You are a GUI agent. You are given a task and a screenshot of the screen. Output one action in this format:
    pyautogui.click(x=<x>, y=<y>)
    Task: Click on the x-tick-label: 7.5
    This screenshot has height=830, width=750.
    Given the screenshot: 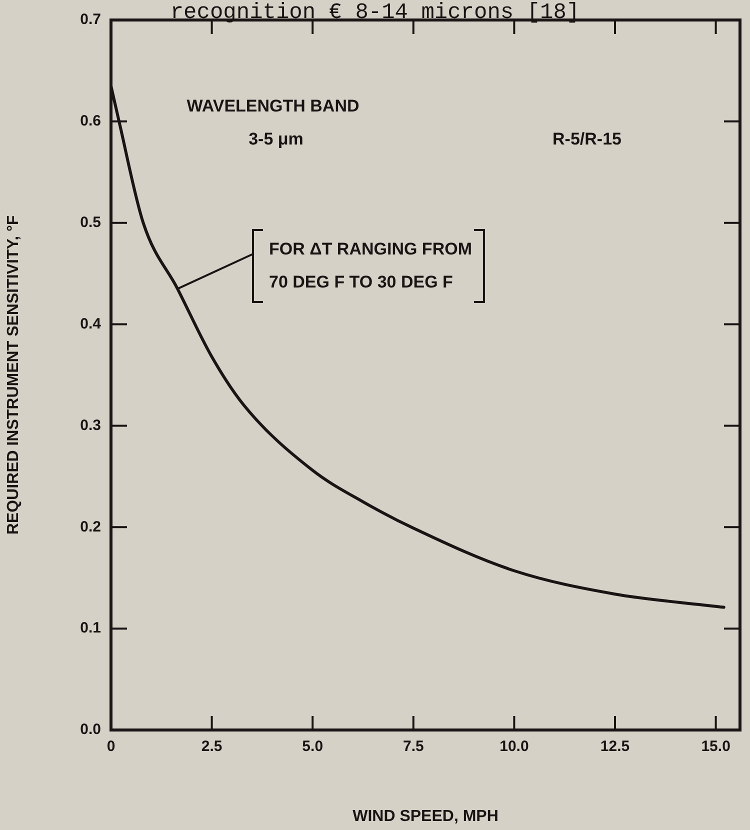 What is the action you would take?
    pyautogui.click(x=413, y=747)
    